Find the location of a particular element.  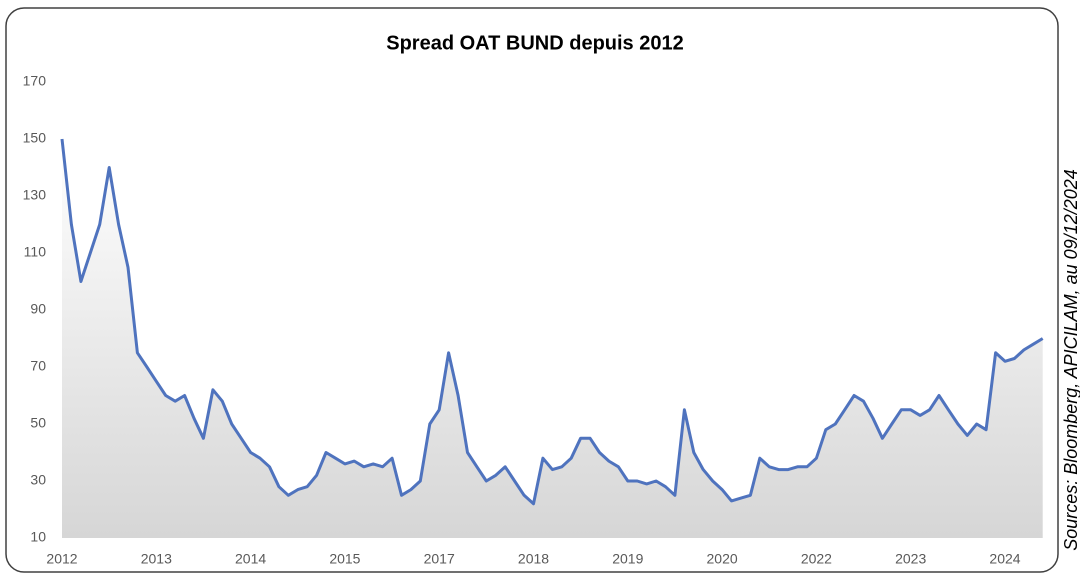

x-tick-label: 2023 is located at coordinates (910, 559).